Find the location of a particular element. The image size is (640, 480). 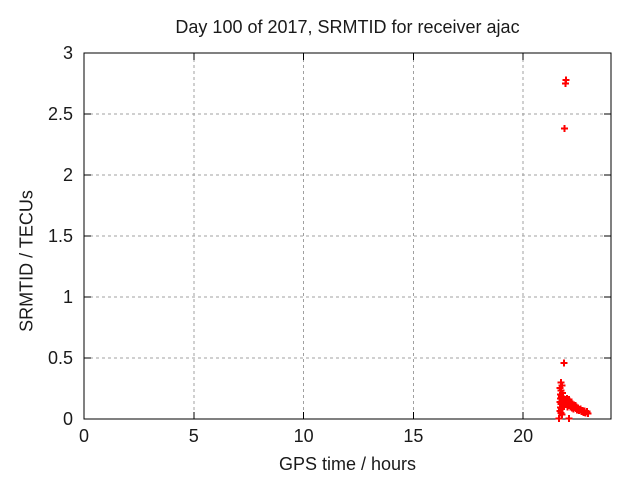

y-tick-label: 0.5 is located at coordinates (60, 358).